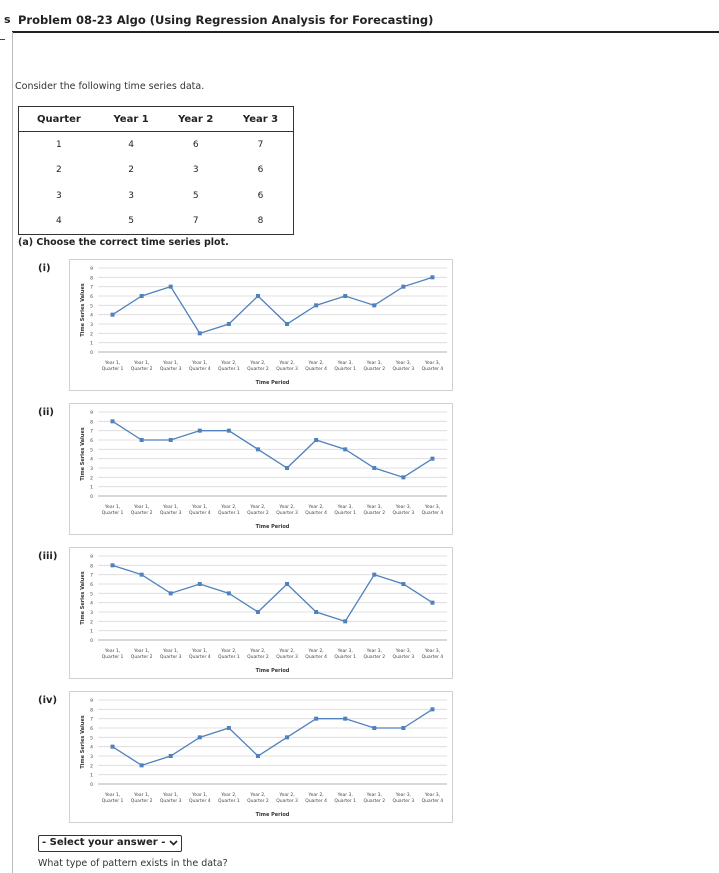 The height and width of the screenshot is (873, 719). What do you see at coordinates (59, 221) in the screenshot?
I see `table-cell: 4` at bounding box center [59, 221].